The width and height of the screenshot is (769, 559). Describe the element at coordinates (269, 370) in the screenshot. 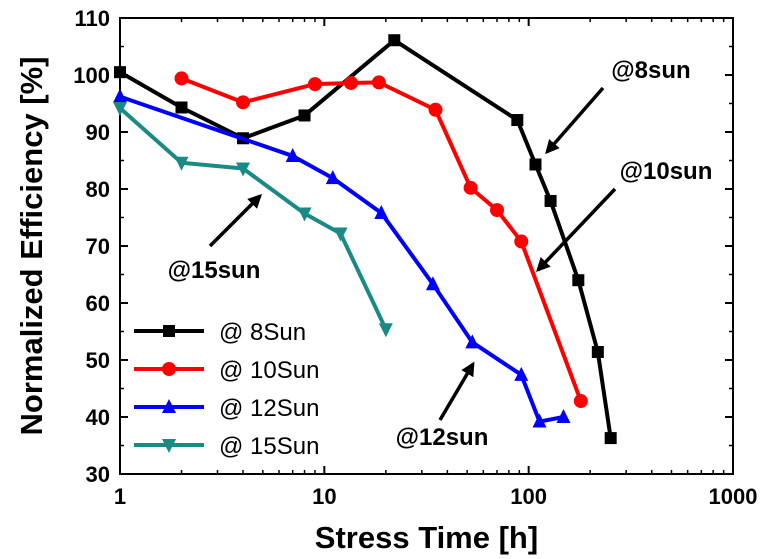

I see `legend-label: @ 10Sun` at that location.